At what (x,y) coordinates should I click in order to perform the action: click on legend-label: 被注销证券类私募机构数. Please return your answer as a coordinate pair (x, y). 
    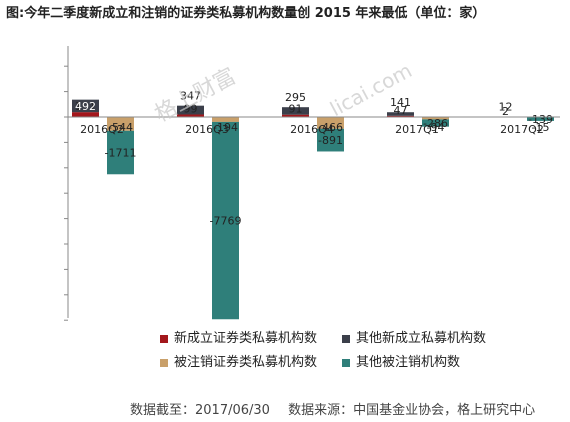
    Looking at the image, I should click on (246, 362).